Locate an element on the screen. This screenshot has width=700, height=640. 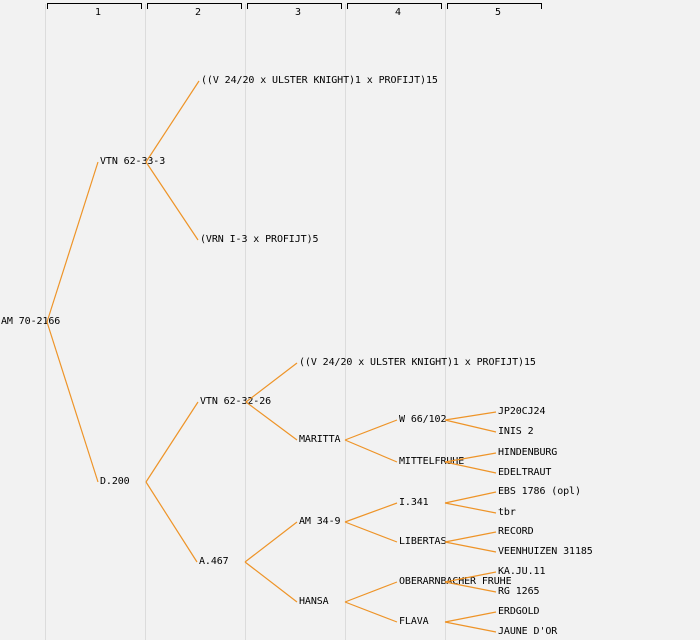
branch-line-am-34-9-to-libertas is located at coordinates (371, 532).